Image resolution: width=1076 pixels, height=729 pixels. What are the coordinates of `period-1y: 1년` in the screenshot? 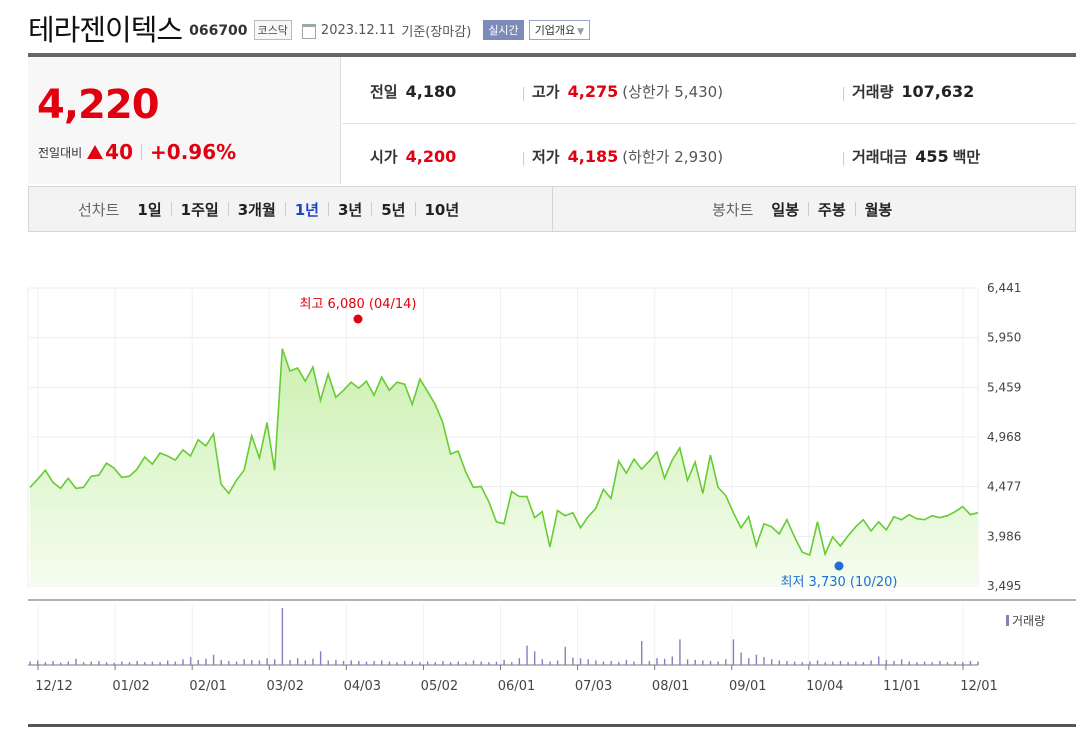 It's located at (306, 209).